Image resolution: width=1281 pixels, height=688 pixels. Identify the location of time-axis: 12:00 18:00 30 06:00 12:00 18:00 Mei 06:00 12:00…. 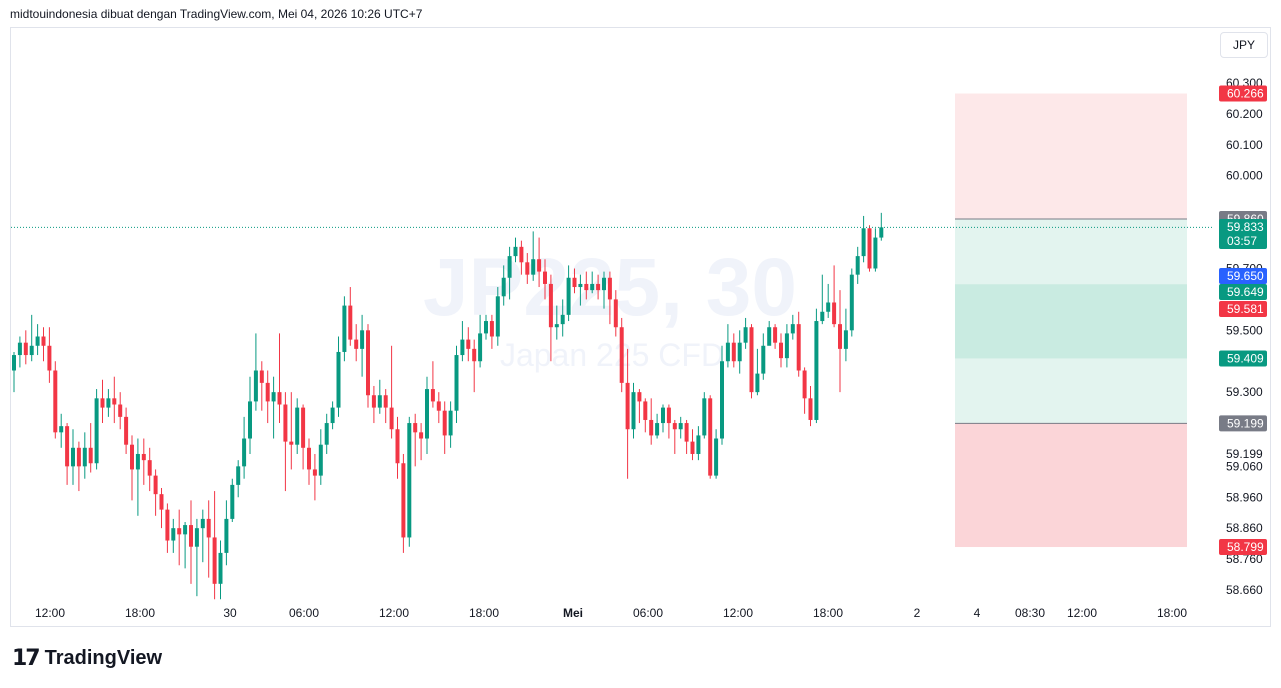
(611, 613).